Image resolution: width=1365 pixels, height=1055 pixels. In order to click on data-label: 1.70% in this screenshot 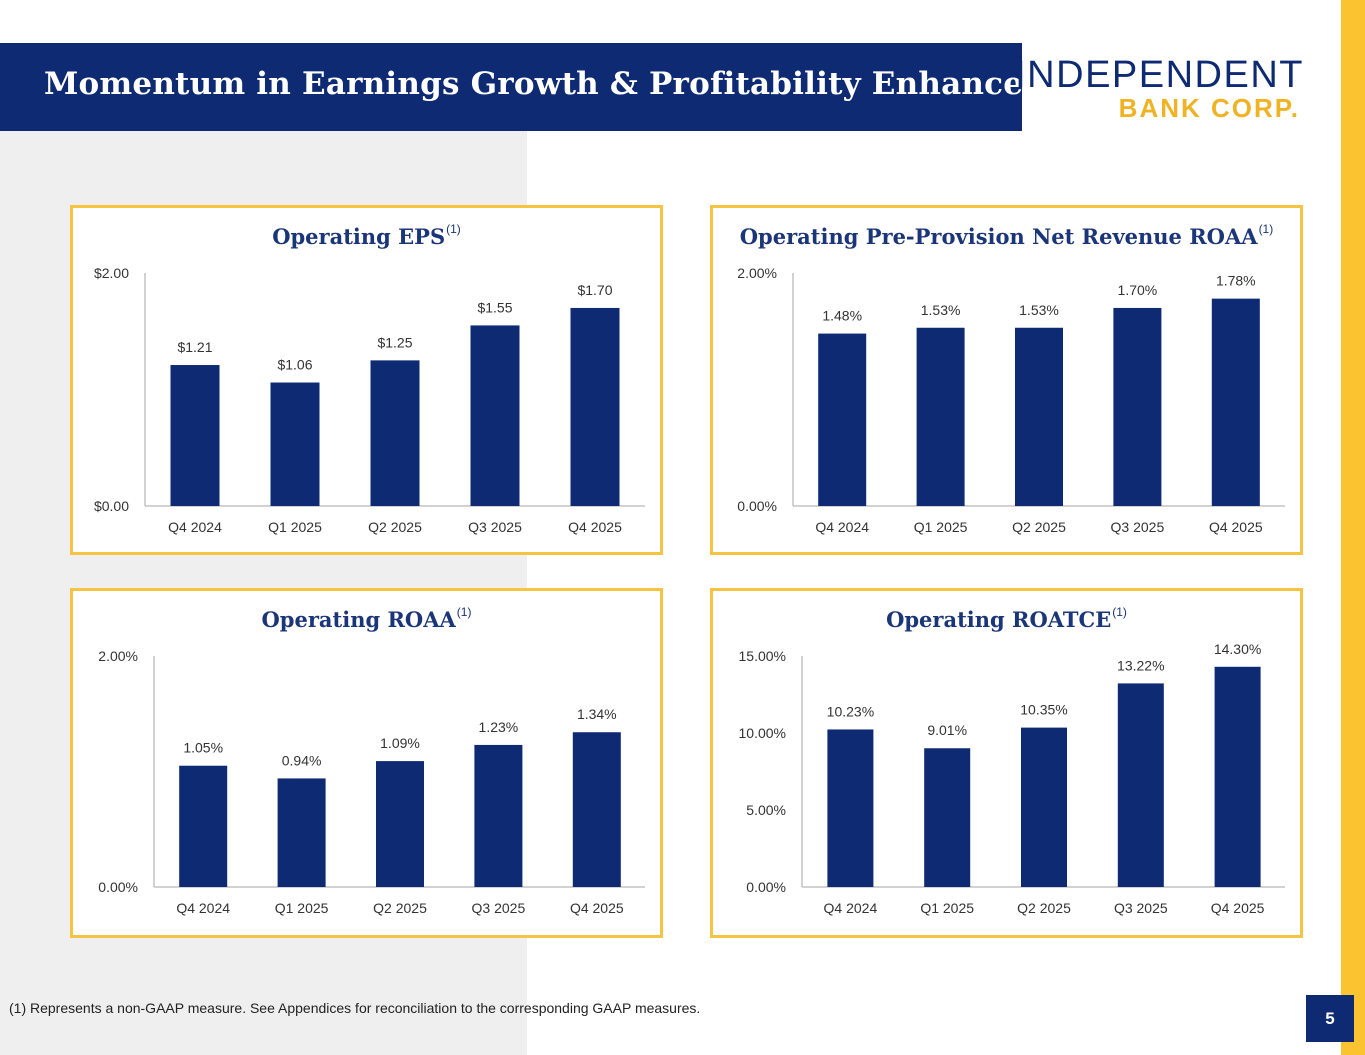, I will do `click(1138, 290)`.